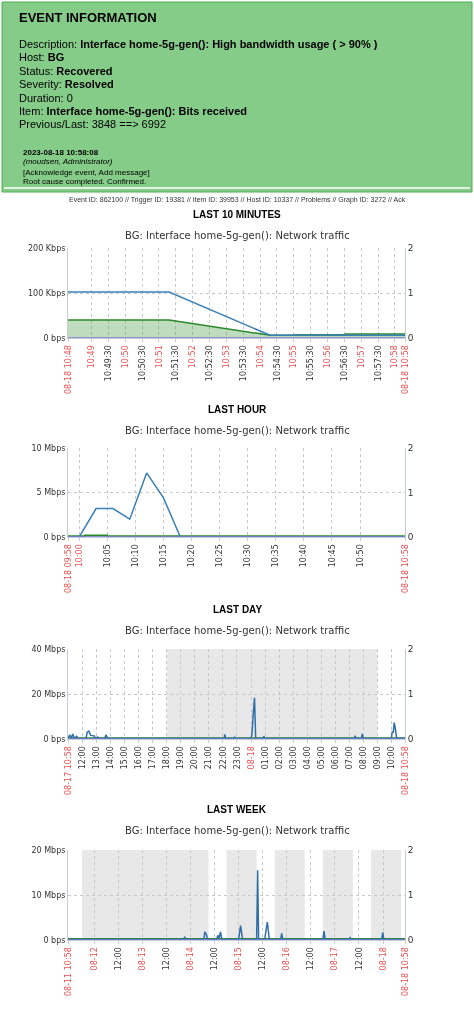 This screenshot has width=474, height=1012. Describe the element at coordinates (335, 758) in the screenshot. I see `x-tick-label: 06:00` at that location.